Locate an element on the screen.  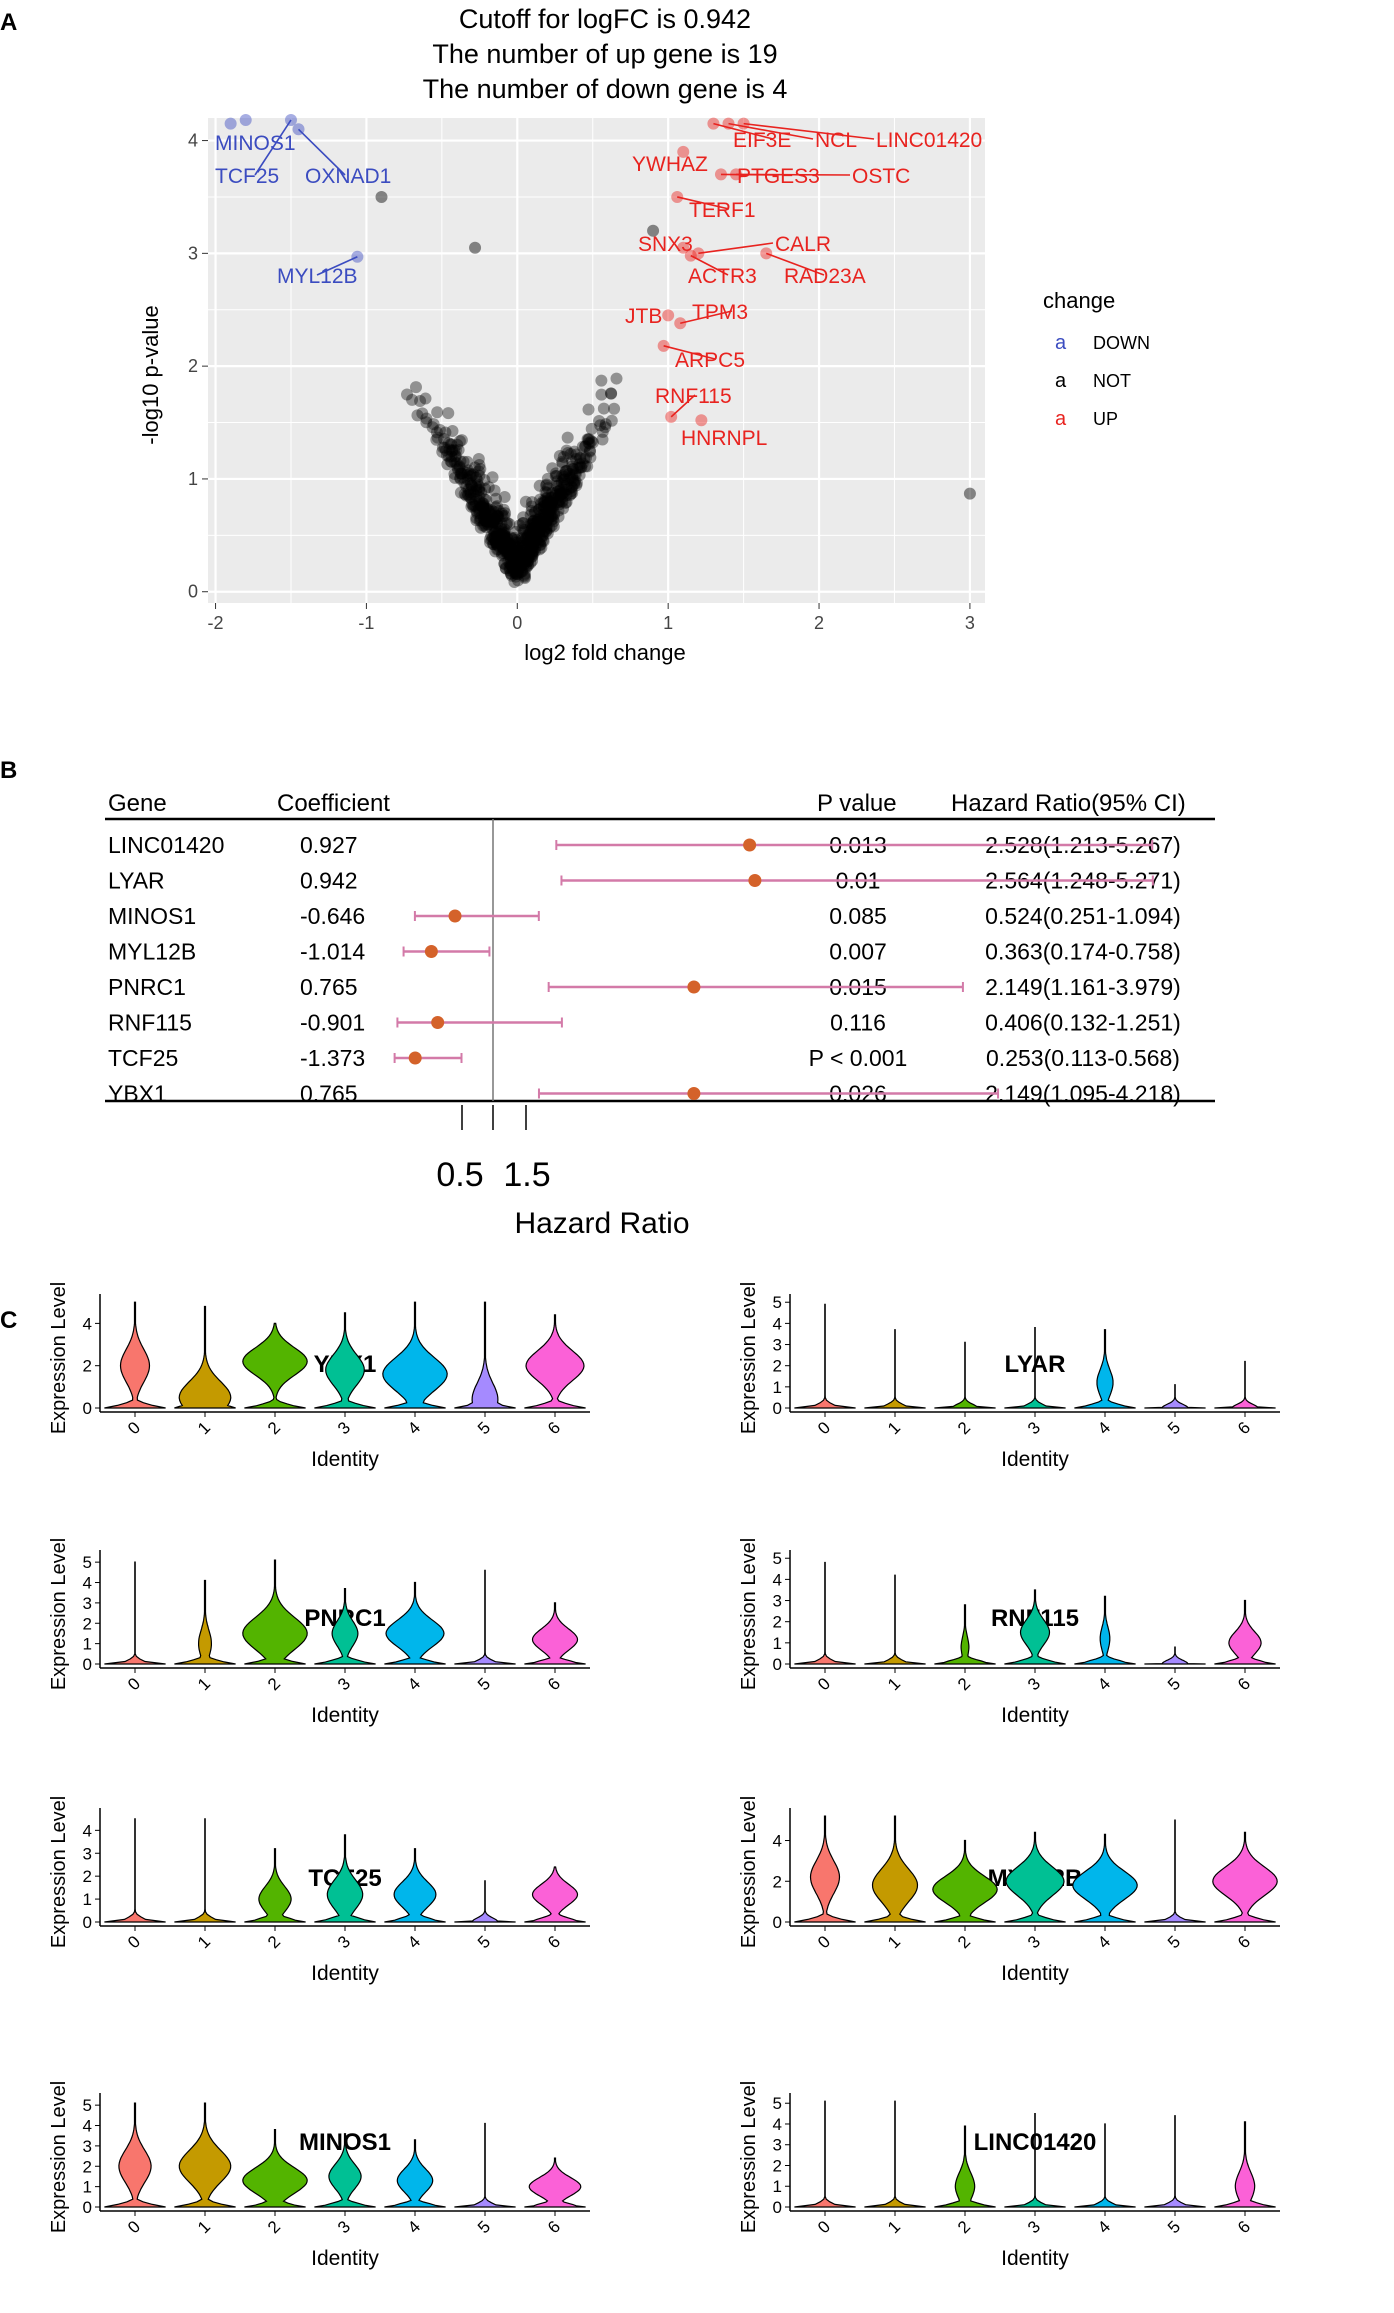
x-tick-label: 3 is located at coordinates (970, 623).